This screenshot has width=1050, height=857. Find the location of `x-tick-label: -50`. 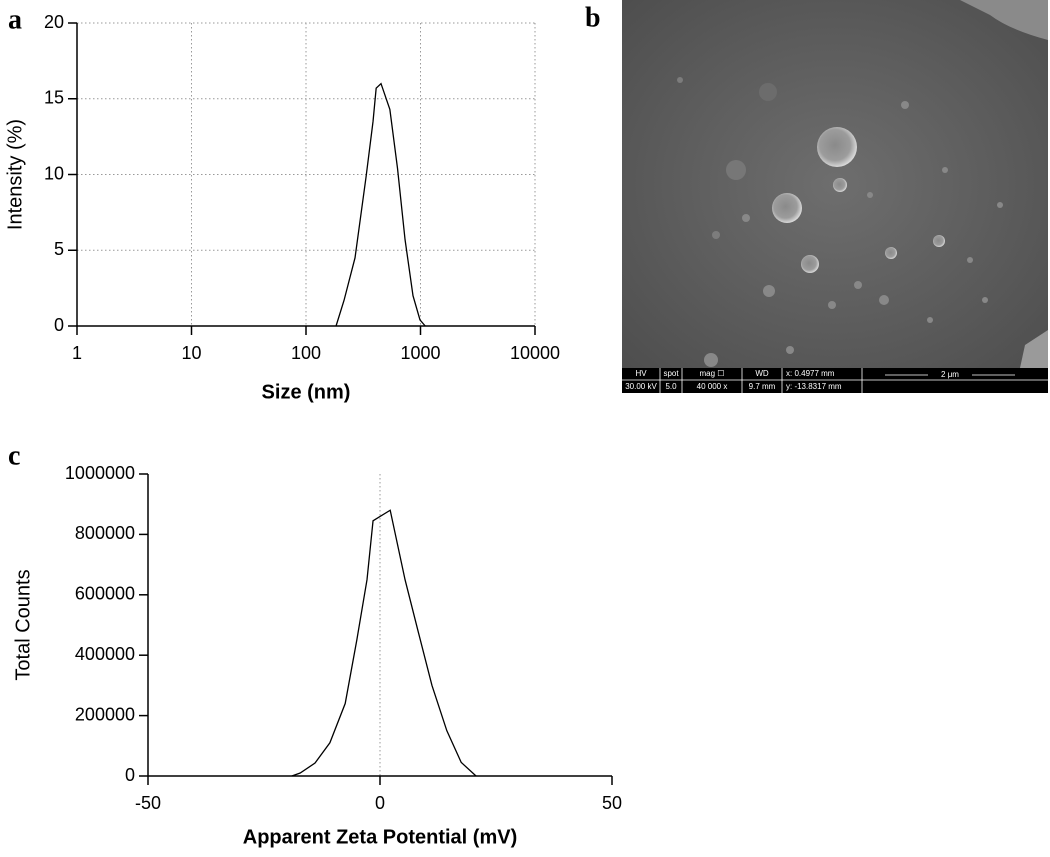

x-tick-label: -50 is located at coordinates (148, 803).